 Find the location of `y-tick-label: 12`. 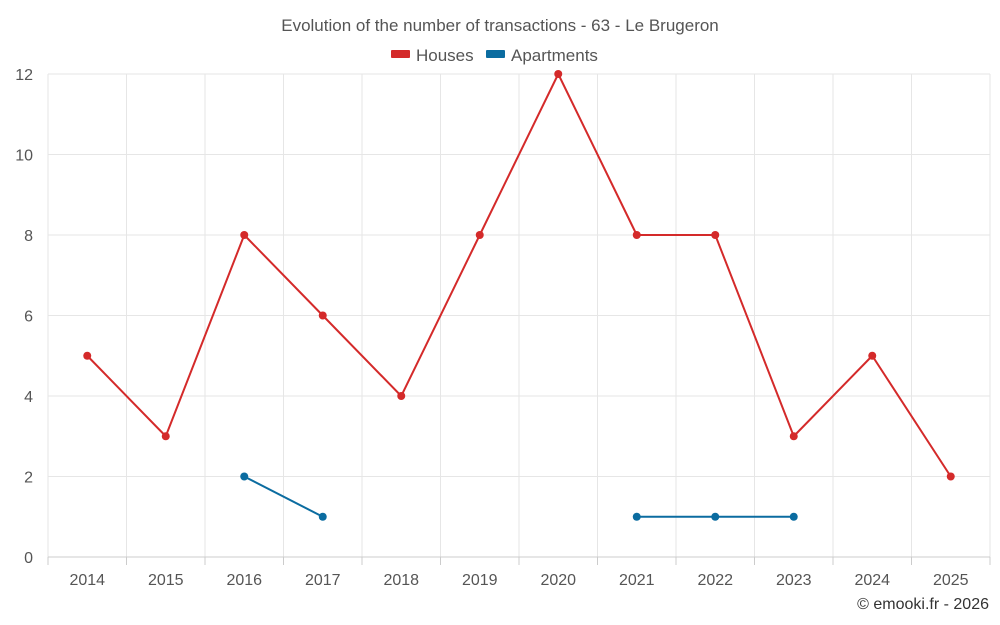

y-tick-label: 12 is located at coordinates (24, 75).